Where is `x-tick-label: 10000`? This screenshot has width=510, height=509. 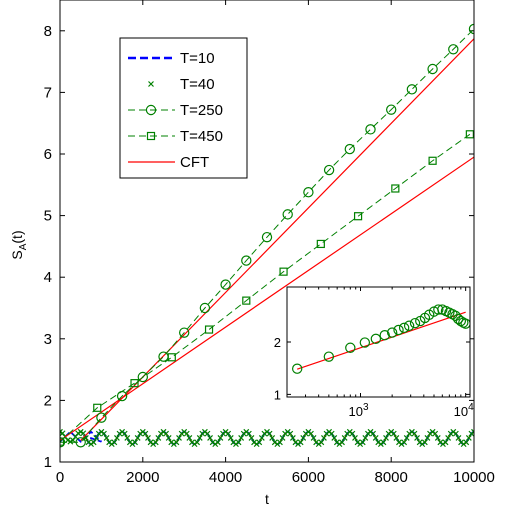
x-tick-label: 10000 is located at coordinates (474, 477).